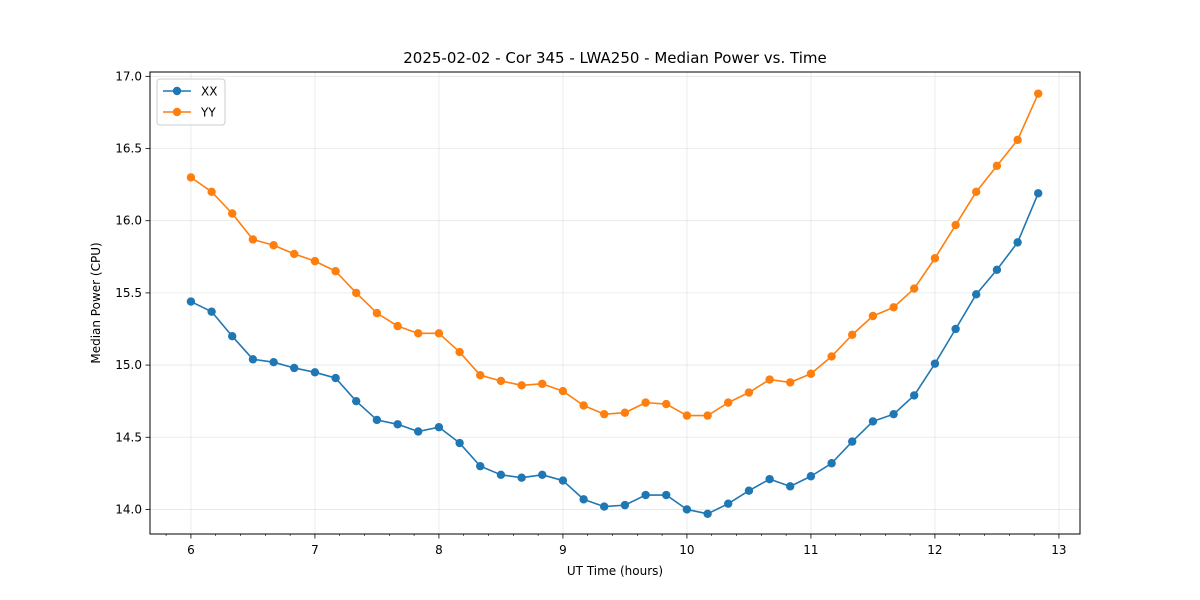 This screenshot has width=1200, height=600. Describe the element at coordinates (128, 437) in the screenshot. I see `y-tick-label: 14.5` at that location.